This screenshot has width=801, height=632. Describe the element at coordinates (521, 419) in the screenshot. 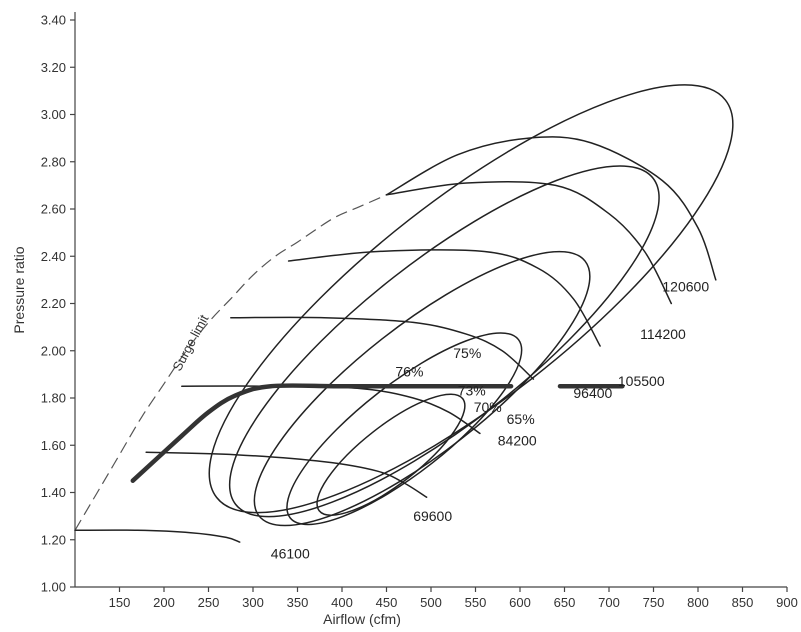

I see `efficiency-label-65pct: 65%` at that location.